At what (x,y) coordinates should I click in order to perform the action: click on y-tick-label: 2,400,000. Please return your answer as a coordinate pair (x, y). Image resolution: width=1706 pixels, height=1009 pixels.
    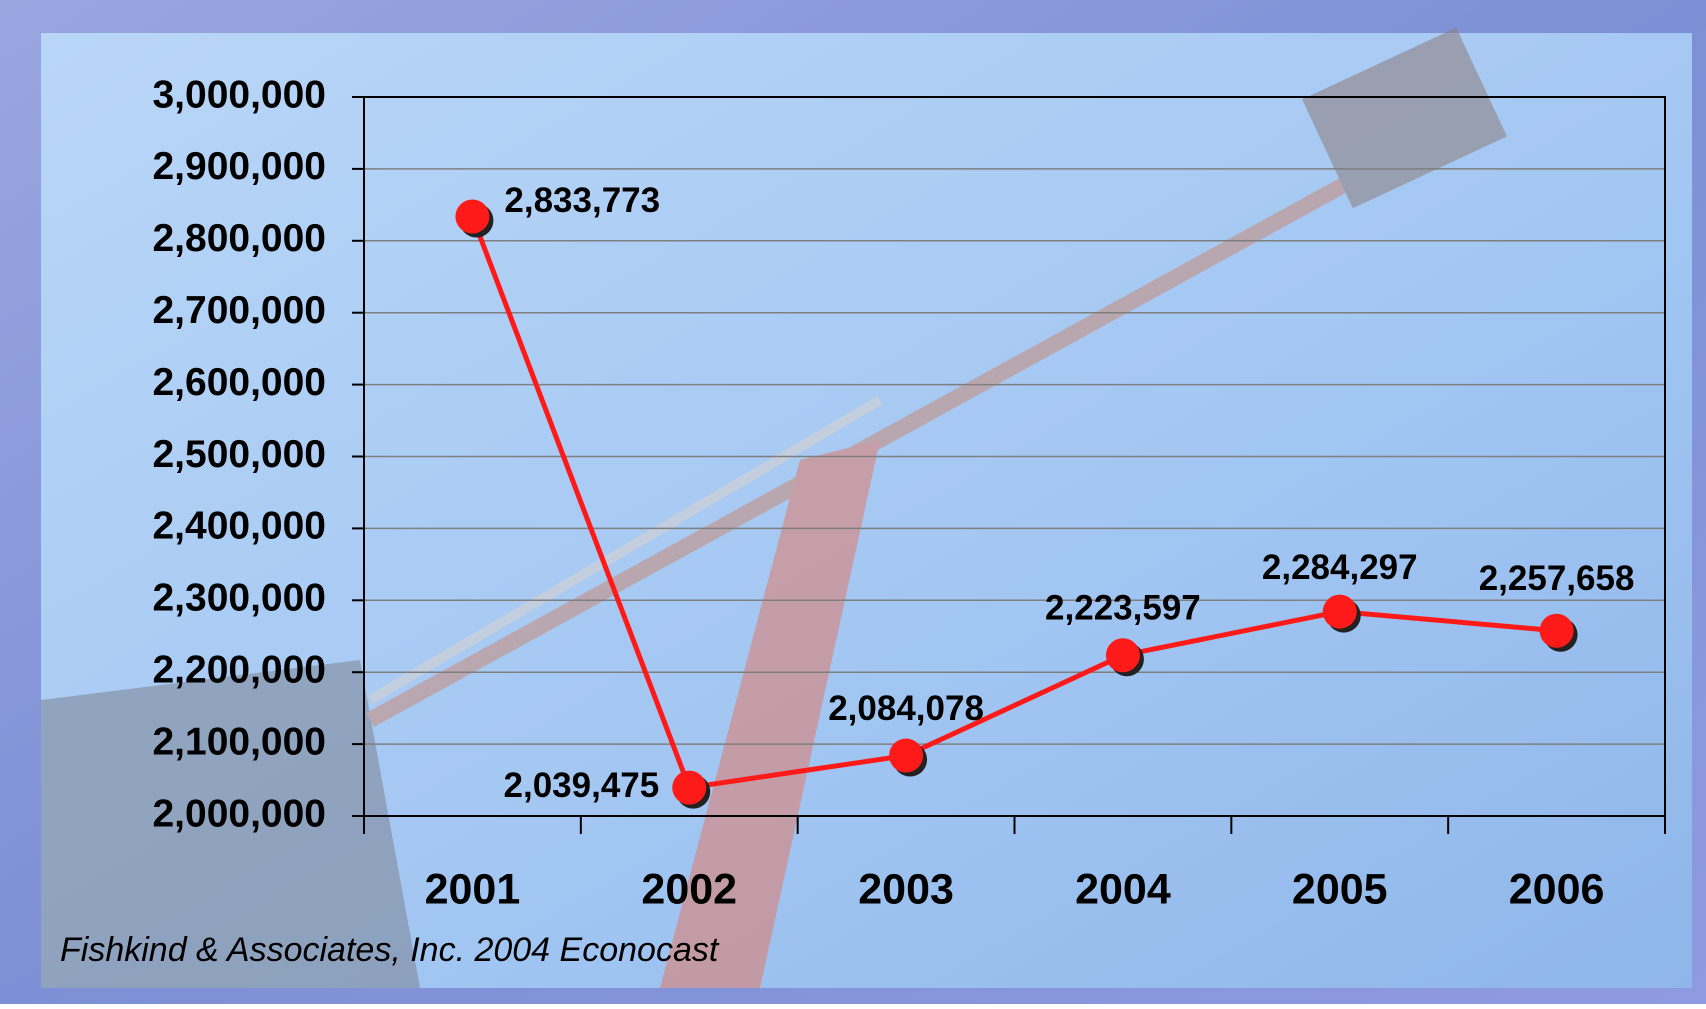
    Looking at the image, I should click on (239, 526).